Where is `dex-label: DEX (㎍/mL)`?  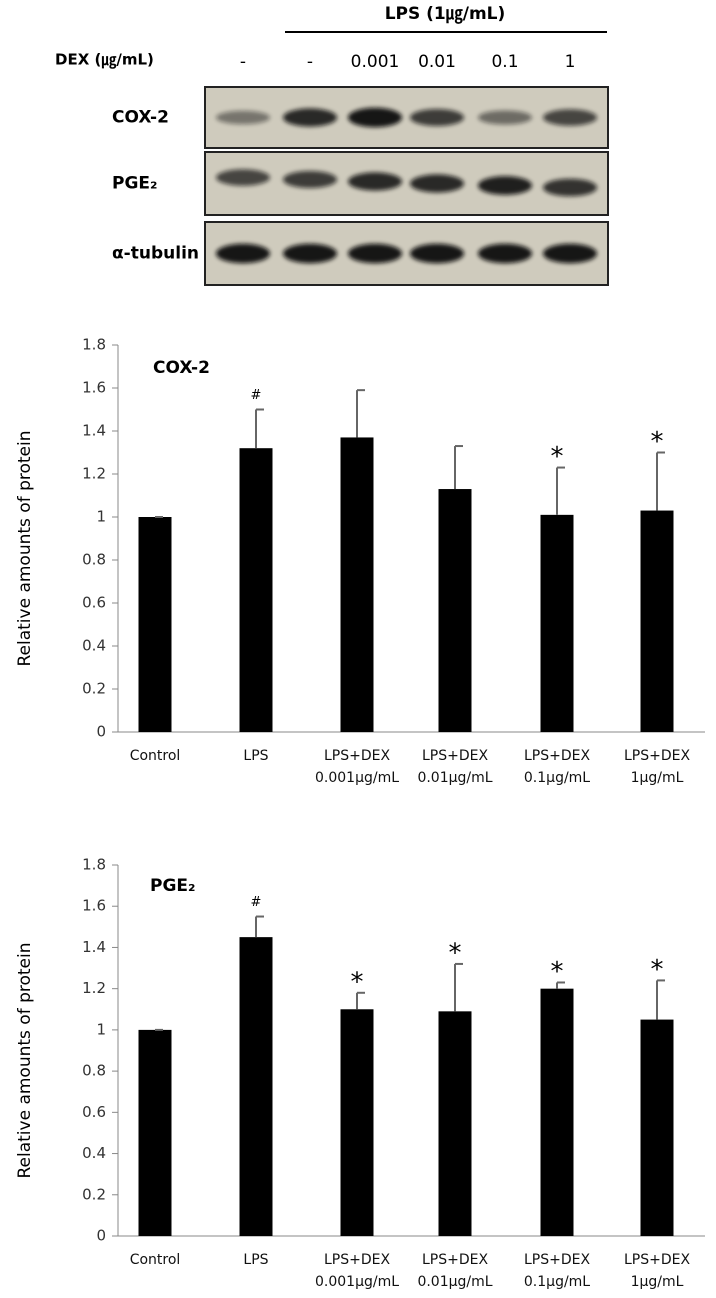
dex-label: DEX (㎍/mL) is located at coordinates (104, 60).